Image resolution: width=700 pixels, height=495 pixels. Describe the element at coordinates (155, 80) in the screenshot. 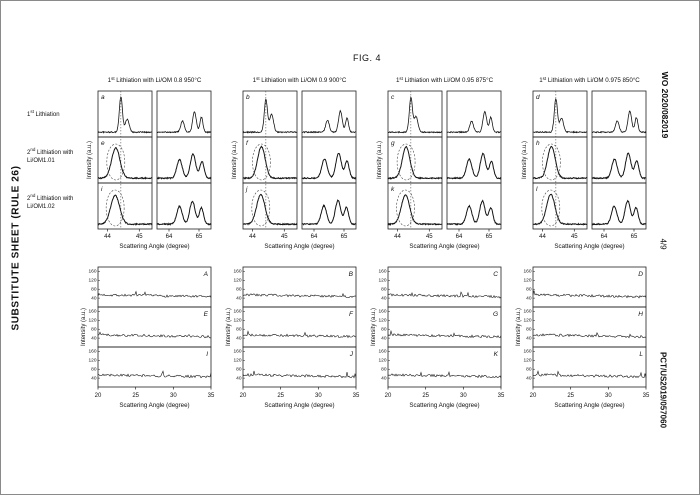

I see `group-header: 1st Lithiation with Li/OM 0.8 950°C` at that location.